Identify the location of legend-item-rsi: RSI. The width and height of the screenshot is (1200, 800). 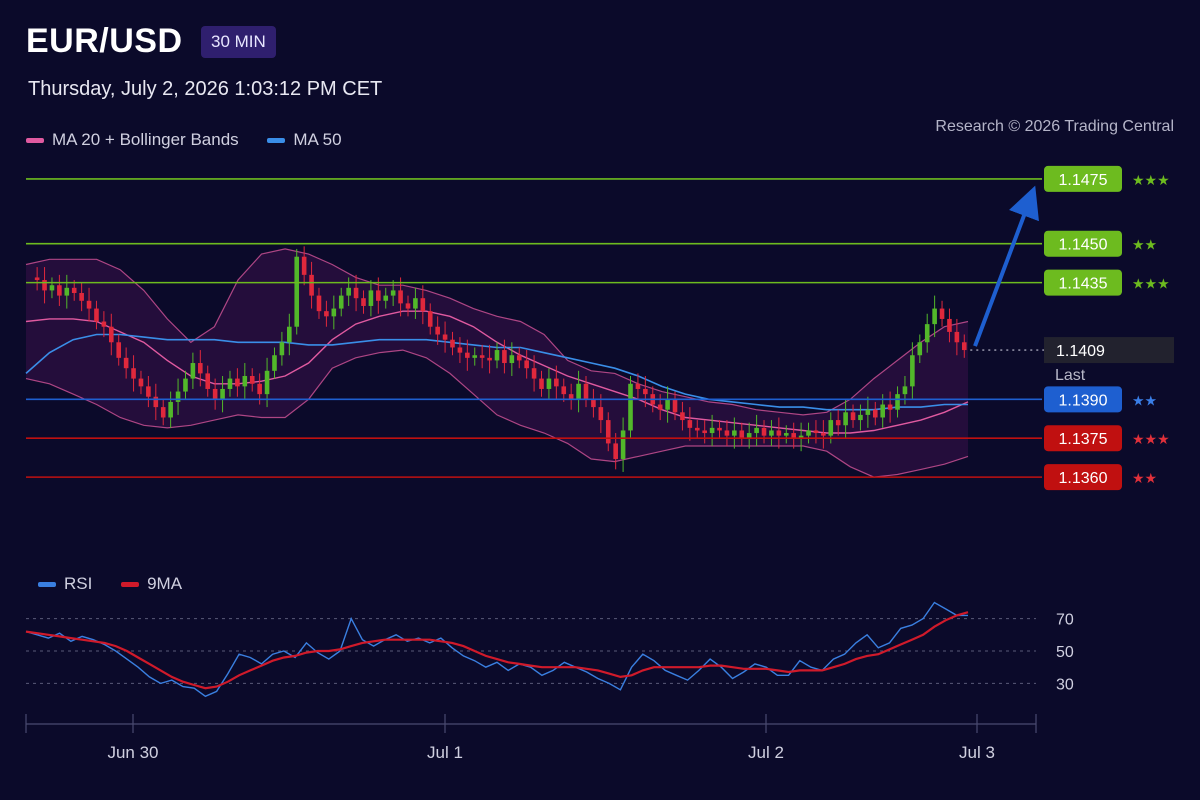
(65, 584).